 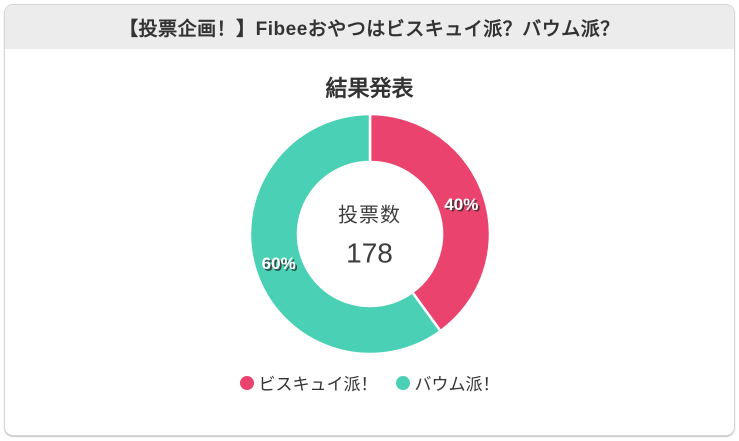 What do you see at coordinates (318, 384) in the screenshot?
I see `legend-label-biscuit: ビスキュイ派！` at bounding box center [318, 384].